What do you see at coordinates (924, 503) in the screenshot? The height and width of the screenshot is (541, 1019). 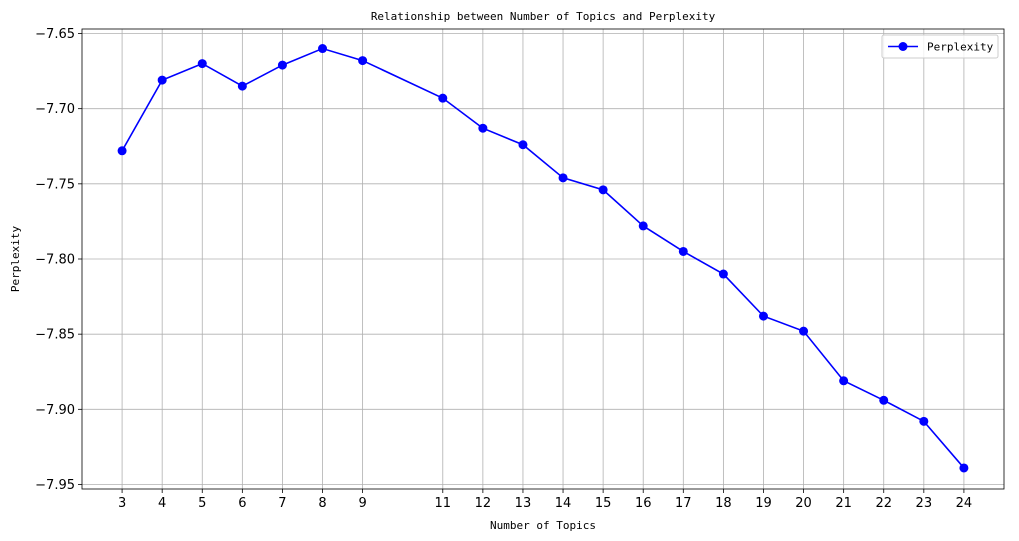 I see `x-tick-label: 23` at bounding box center [924, 503].